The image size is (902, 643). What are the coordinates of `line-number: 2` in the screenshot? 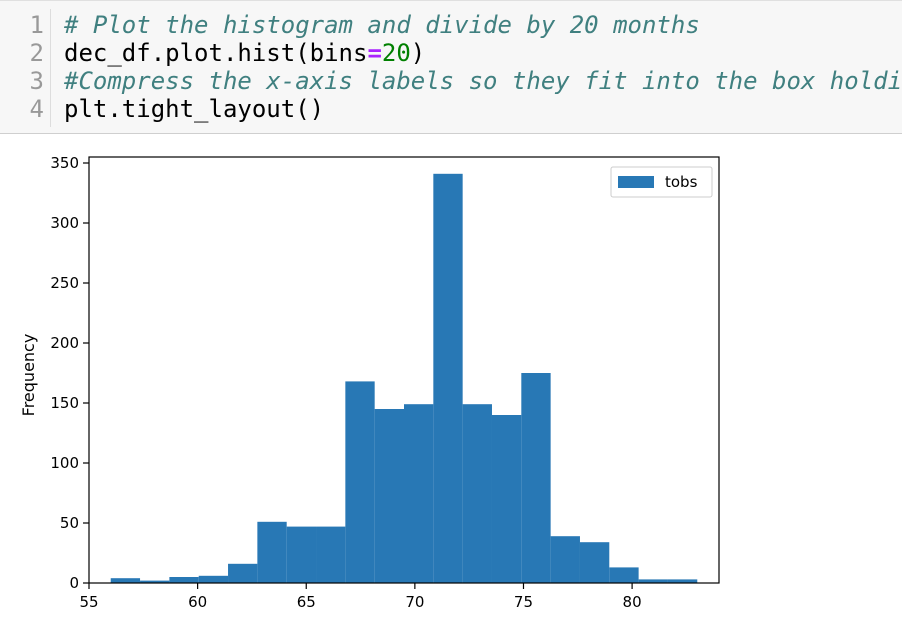 It's located at (36, 53).